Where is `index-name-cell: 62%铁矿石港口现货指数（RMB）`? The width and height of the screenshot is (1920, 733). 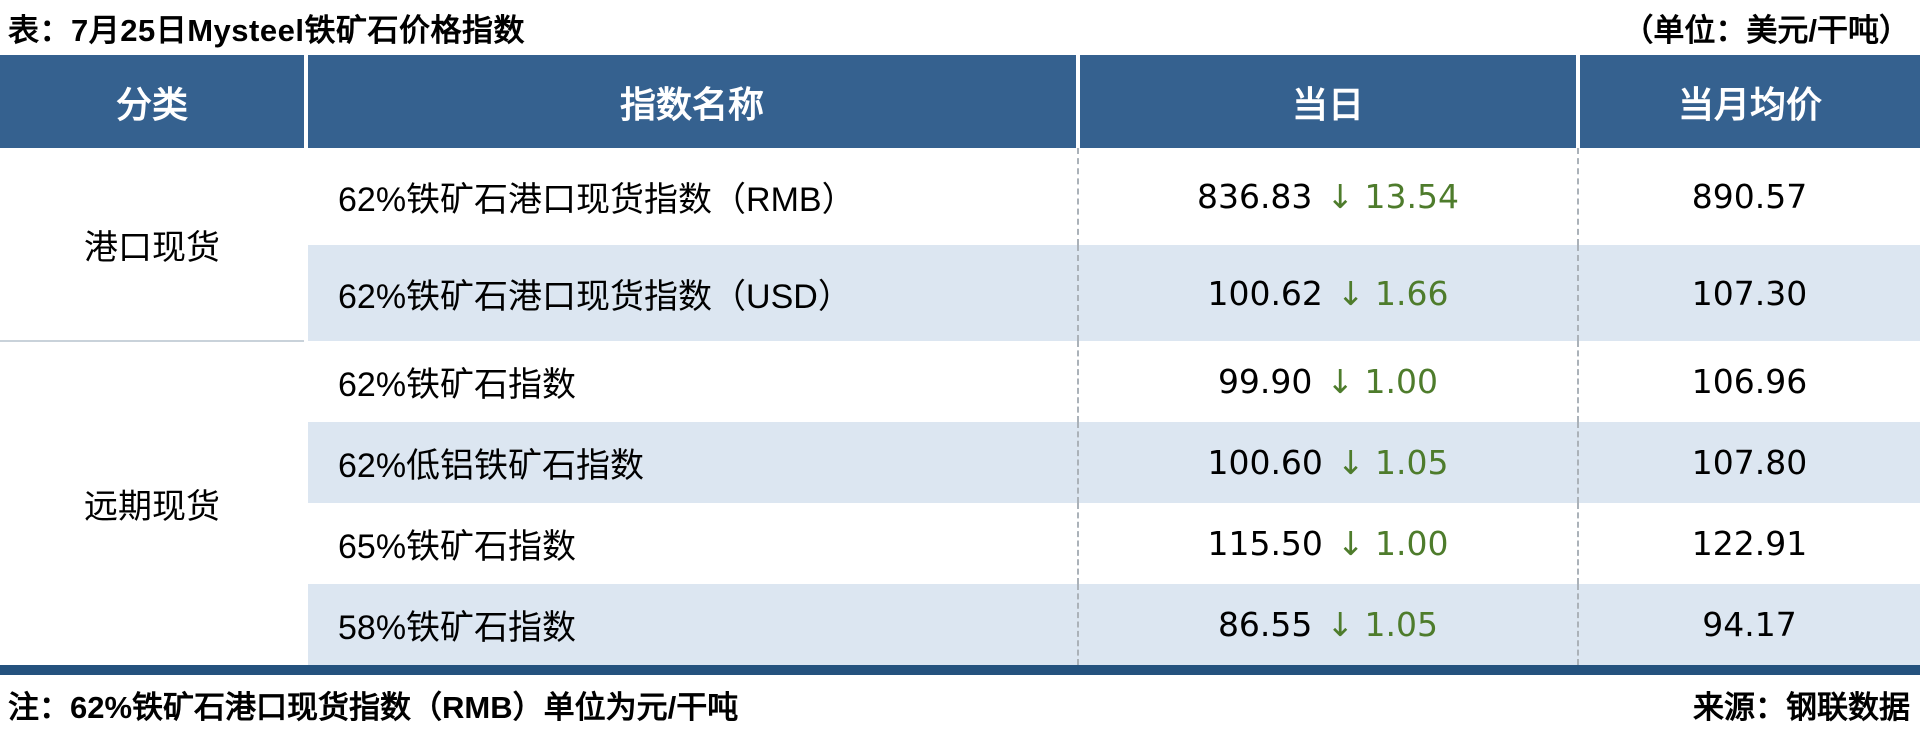 index-name-cell: 62%铁矿石港口现货指数（RMB） is located at coordinates (691, 196).